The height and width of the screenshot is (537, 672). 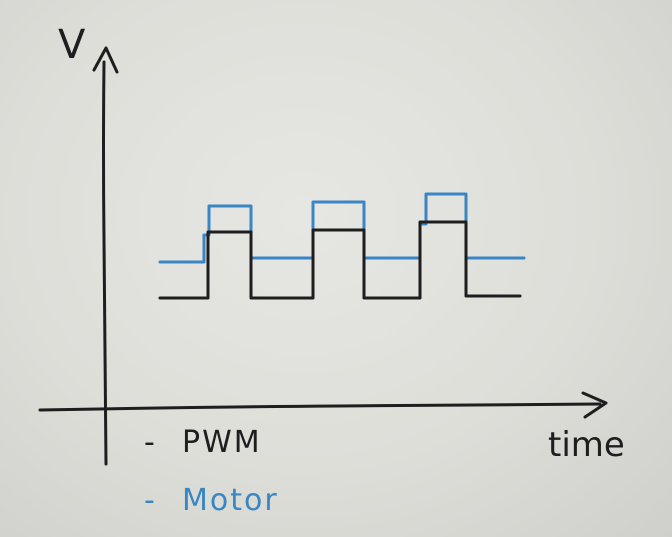 I want to click on legend-dash-pwm: -, so click(x=149, y=442).